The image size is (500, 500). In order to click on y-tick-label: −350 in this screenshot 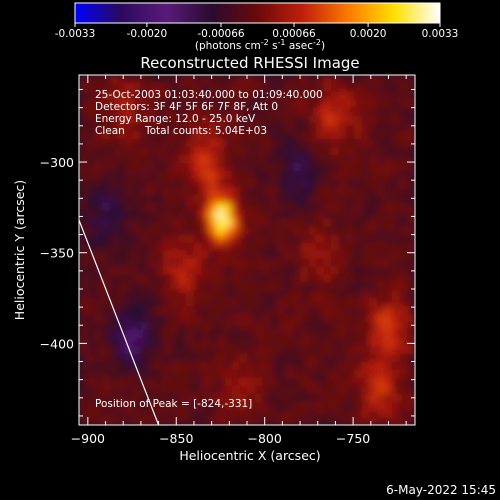, I will do `click(57, 253)`.